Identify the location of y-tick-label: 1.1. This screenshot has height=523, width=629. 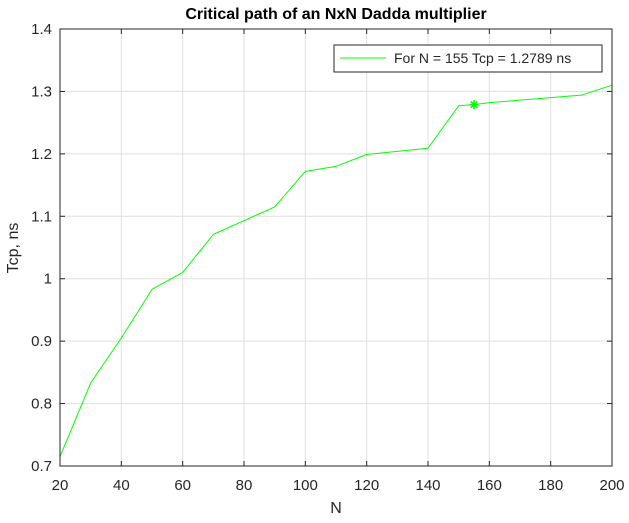
(41, 216).